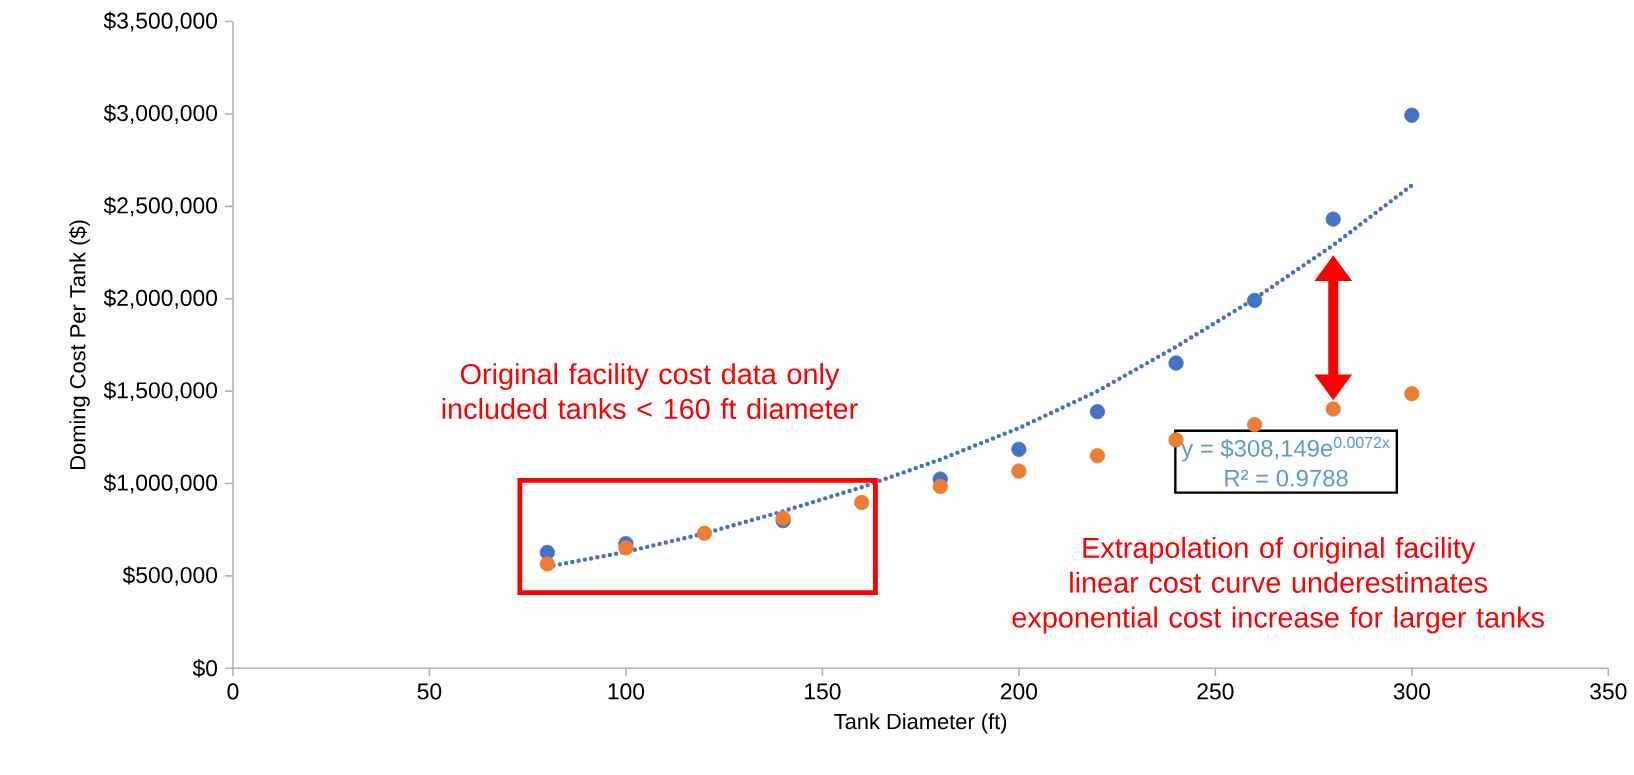  Describe the element at coordinates (233, 691) in the screenshot. I see `x-tick-label: 0` at that location.